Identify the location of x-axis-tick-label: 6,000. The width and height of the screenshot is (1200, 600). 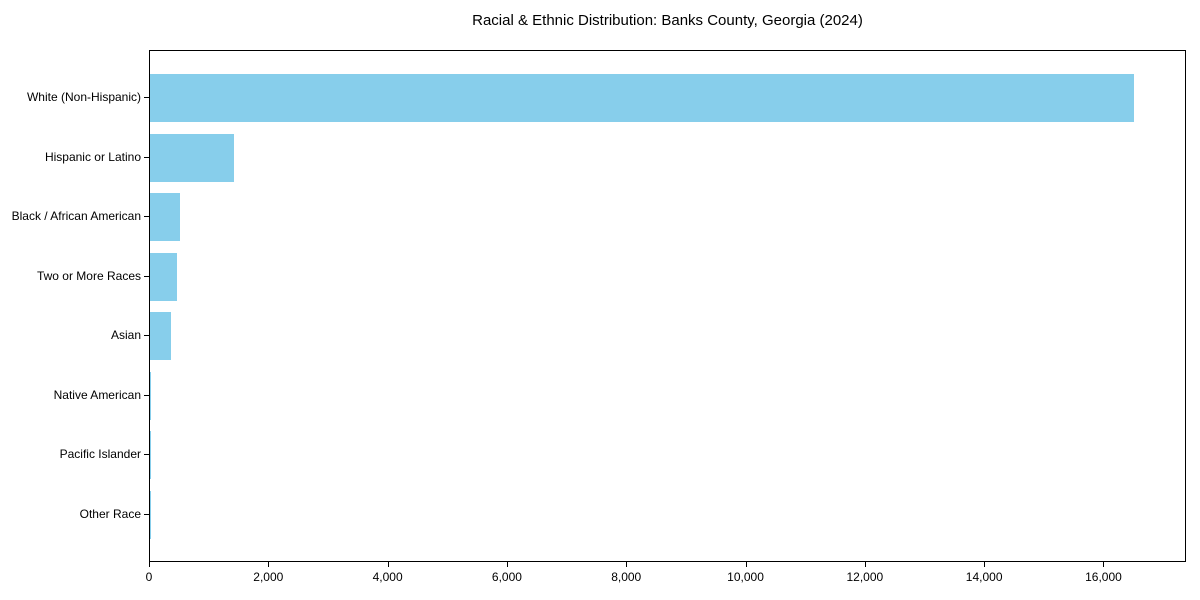
(506, 577).